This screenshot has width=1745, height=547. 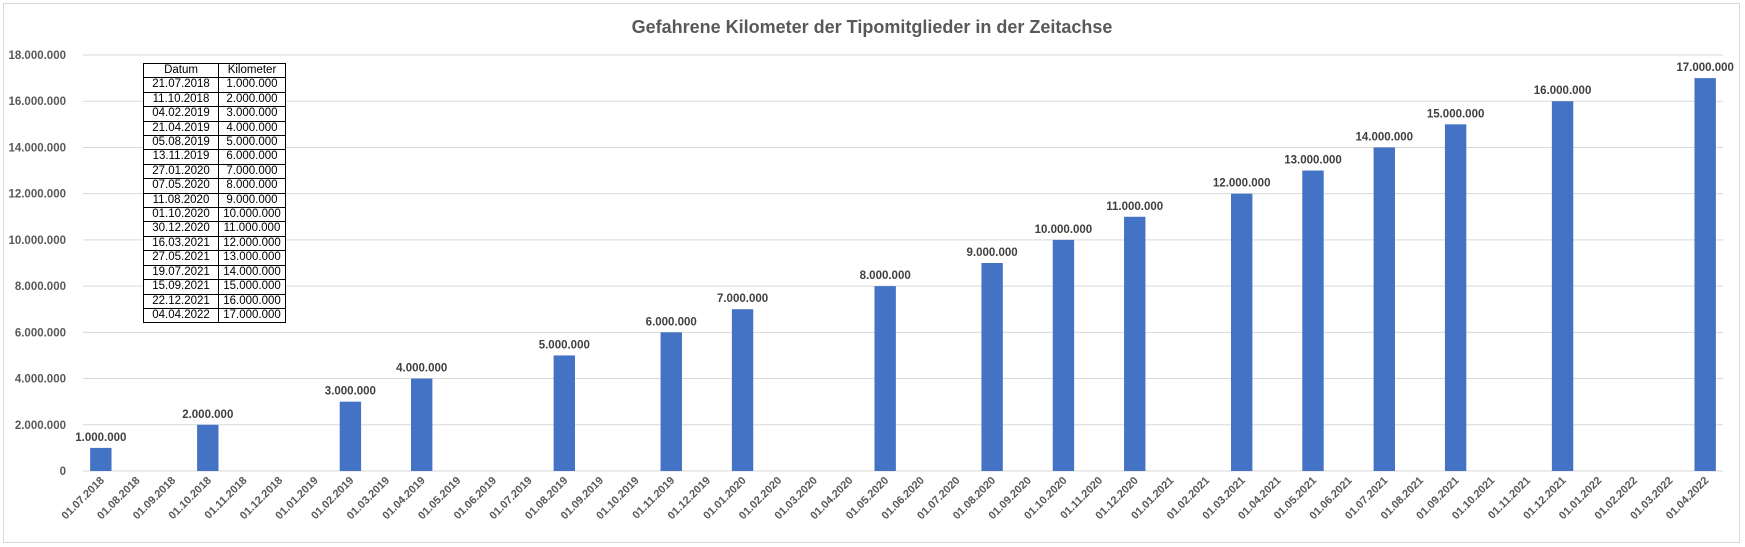 What do you see at coordinates (252, 128) in the screenshot?
I see `cell-kilometer: 4.000.000` at bounding box center [252, 128].